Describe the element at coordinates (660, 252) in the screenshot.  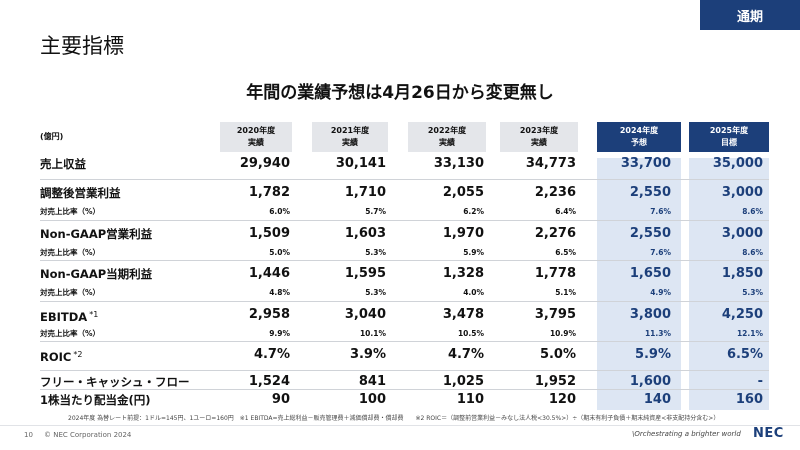
I see `table-cell: 7.6%` at that location.